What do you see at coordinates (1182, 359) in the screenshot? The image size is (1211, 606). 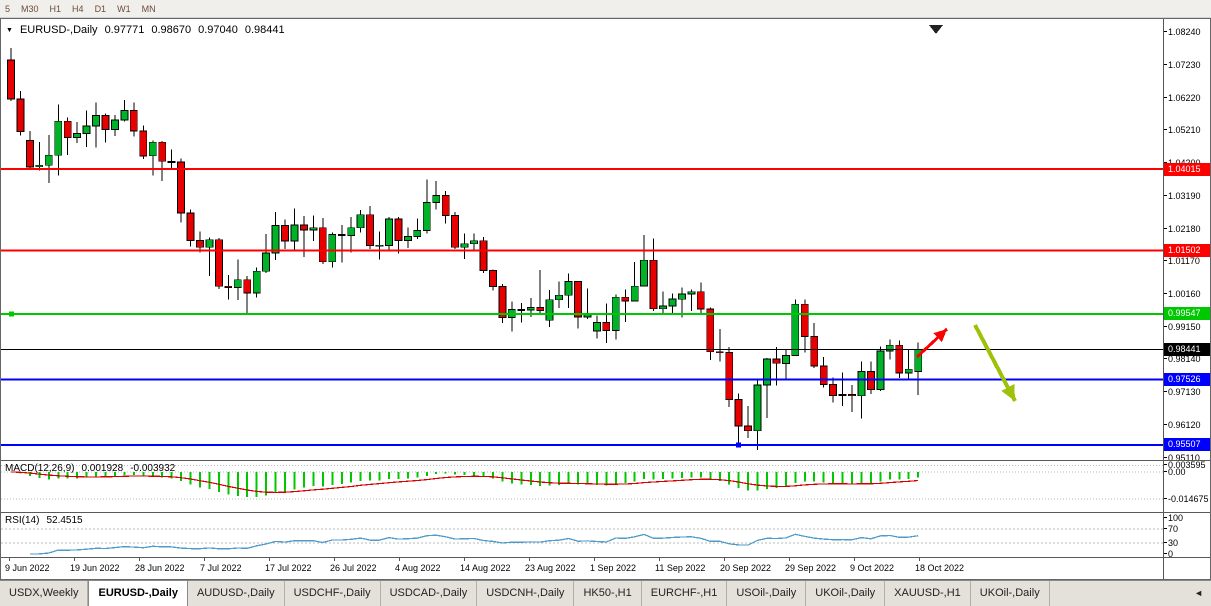 I see `price-axis-label: 0.98140` at bounding box center [1182, 359].